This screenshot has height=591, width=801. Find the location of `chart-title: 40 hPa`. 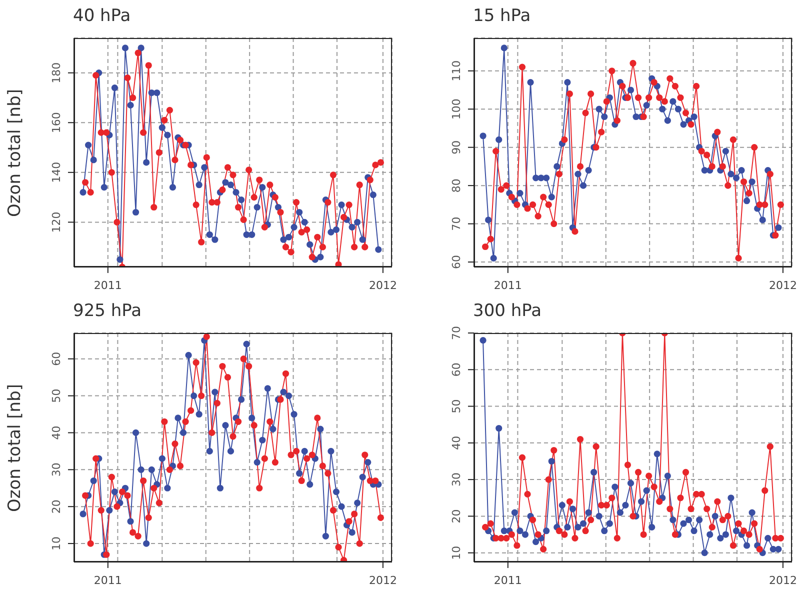

chart-title: 40 hPa is located at coordinates (102, 16).